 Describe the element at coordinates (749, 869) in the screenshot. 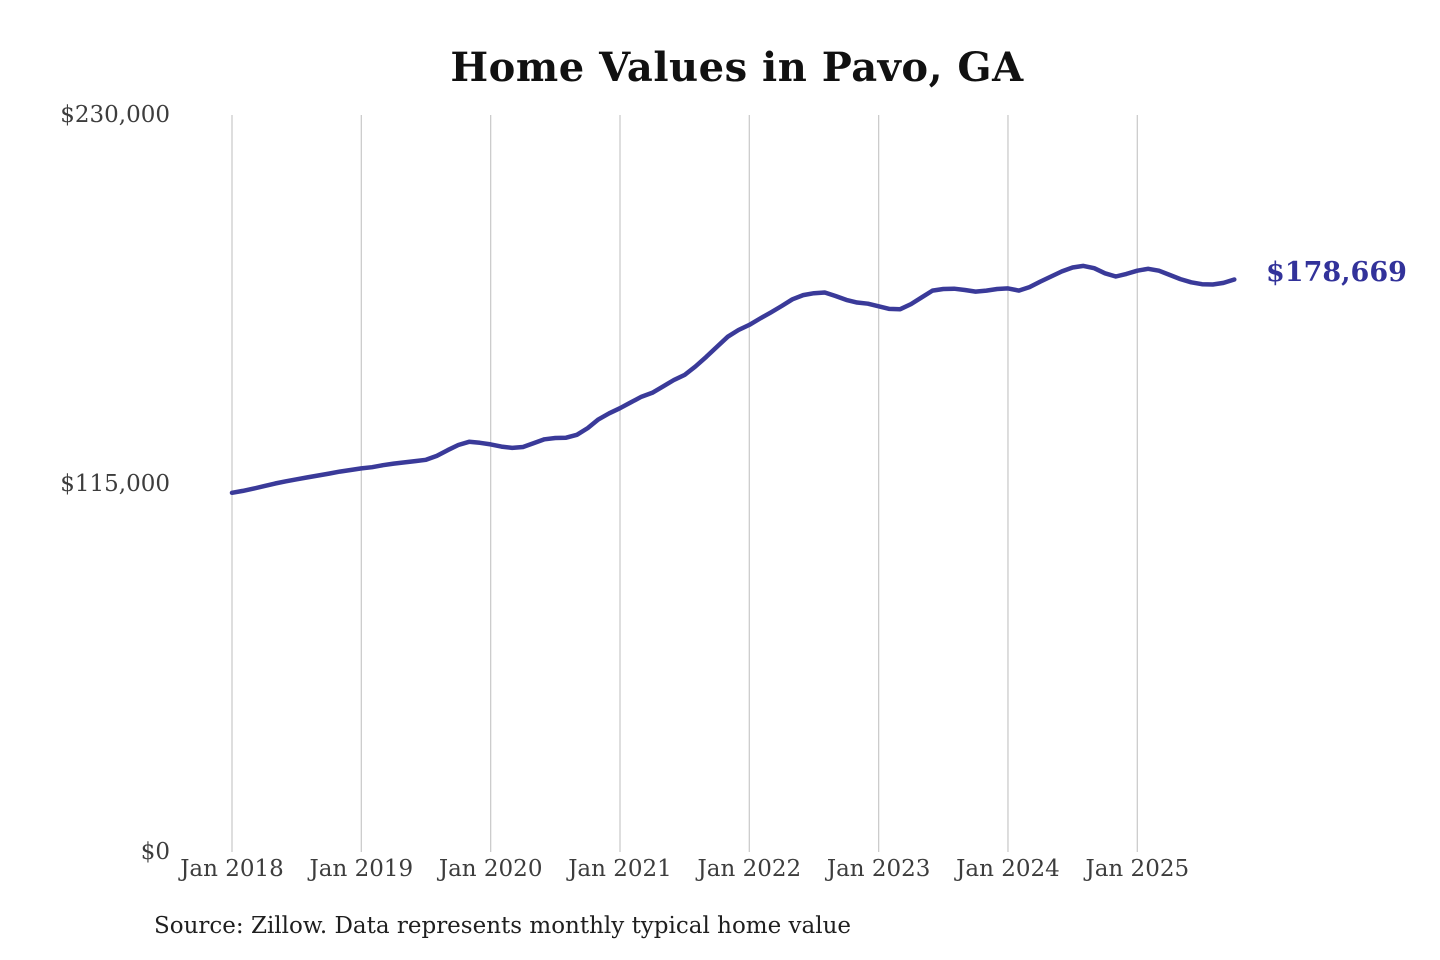

I see `x-axis-tick-label: Jan 2022` at that location.